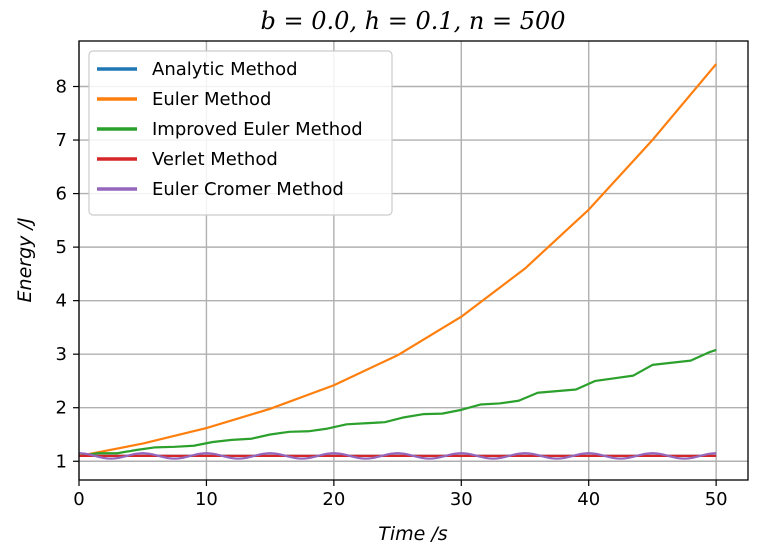  I want to click on y-tick-label: 5, so click(61, 247).